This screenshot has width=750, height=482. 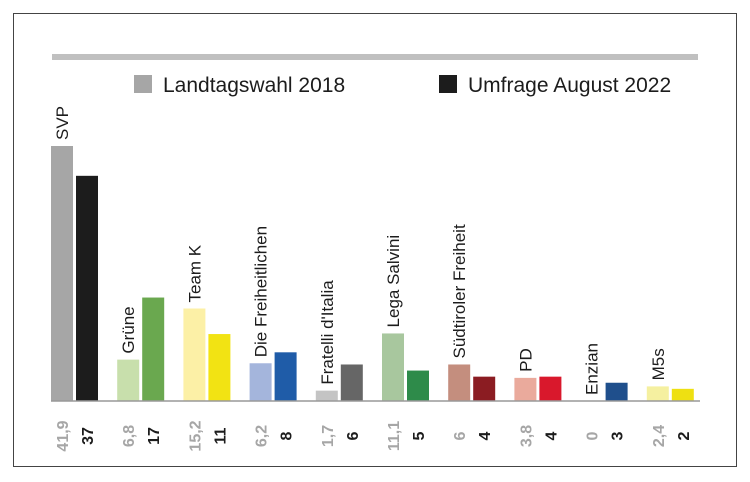 What do you see at coordinates (326, 395) in the screenshot?
I see `bar-2018-fratelli-d-italia` at bounding box center [326, 395].